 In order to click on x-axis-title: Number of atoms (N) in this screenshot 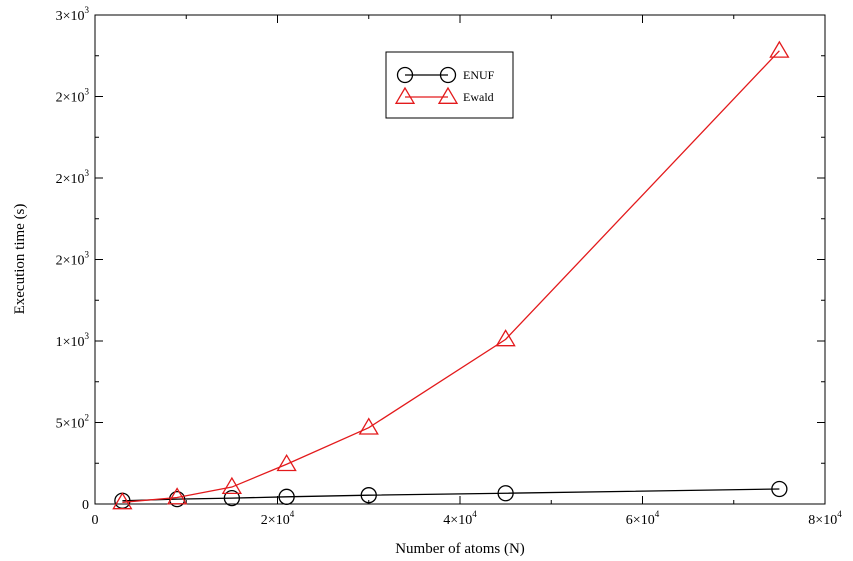, I will do `click(460, 549)`.